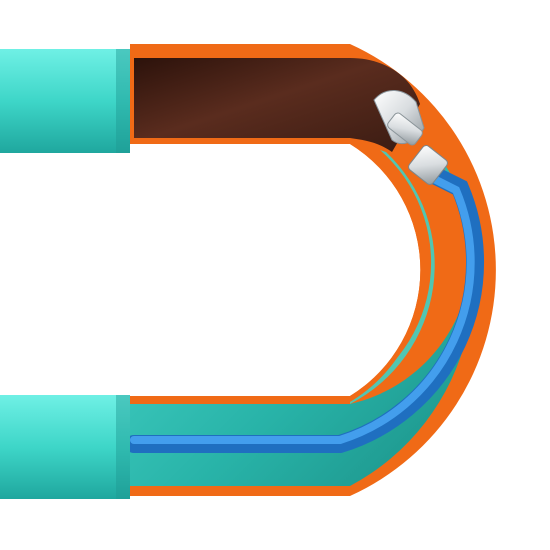 Image resolution: width=550 pixels, height=550 pixels. I want to click on outer-pipe-upper-shadow, so click(123, 101).